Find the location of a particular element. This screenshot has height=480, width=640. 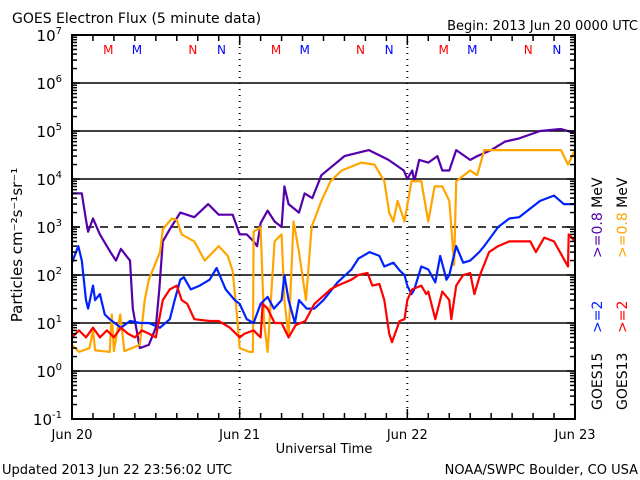

legend: GOES15 >=2 >=0.8 MeV GOES13 >=2 >=0.8 MeV is located at coordinates (610, 293).